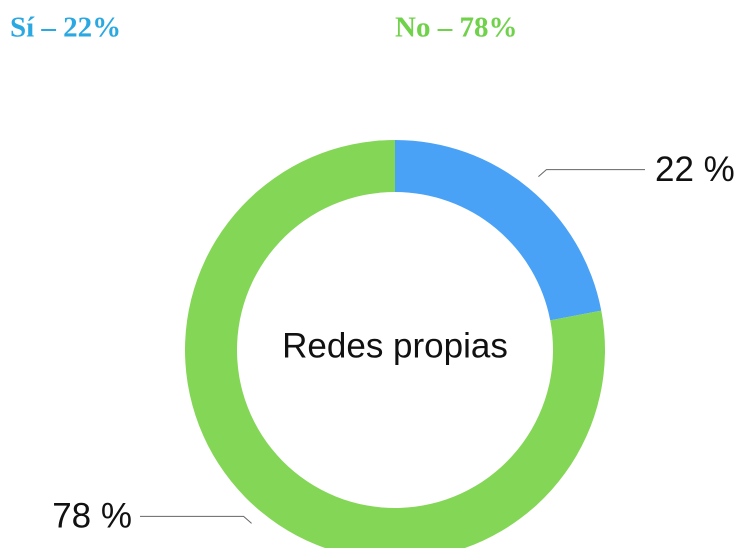 The height and width of the screenshot is (548, 746). What do you see at coordinates (395, 345) in the screenshot?
I see `center-label: Redes propias` at bounding box center [395, 345].